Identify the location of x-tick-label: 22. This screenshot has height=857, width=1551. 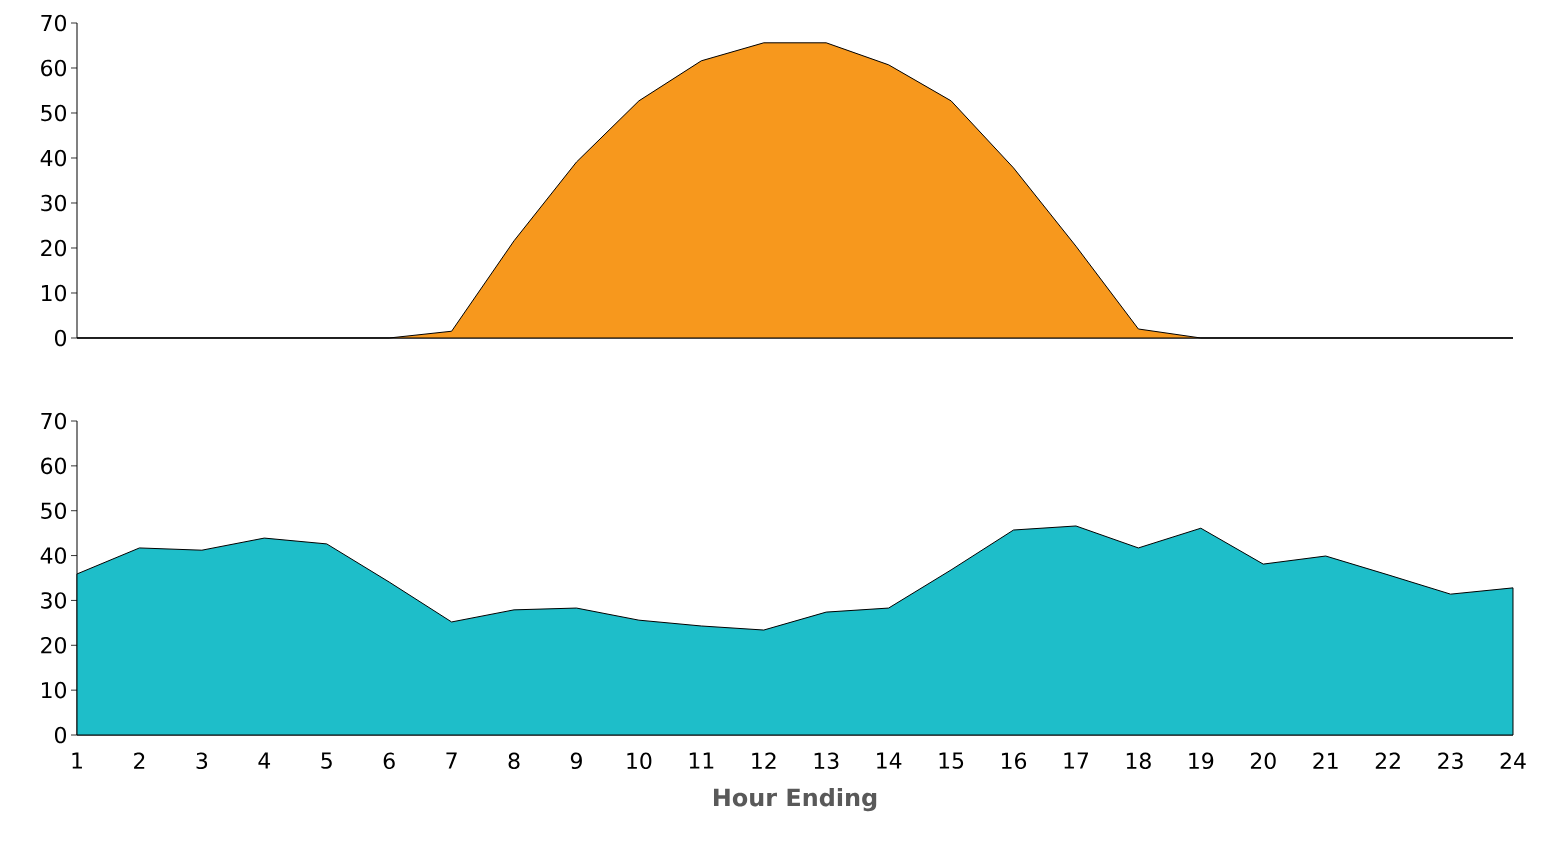
(1387, 760).